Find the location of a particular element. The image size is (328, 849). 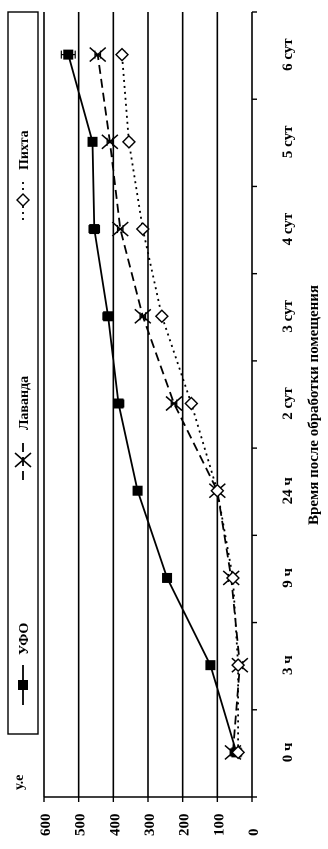

value-tick-label: 500 is located at coordinates (81, 825).